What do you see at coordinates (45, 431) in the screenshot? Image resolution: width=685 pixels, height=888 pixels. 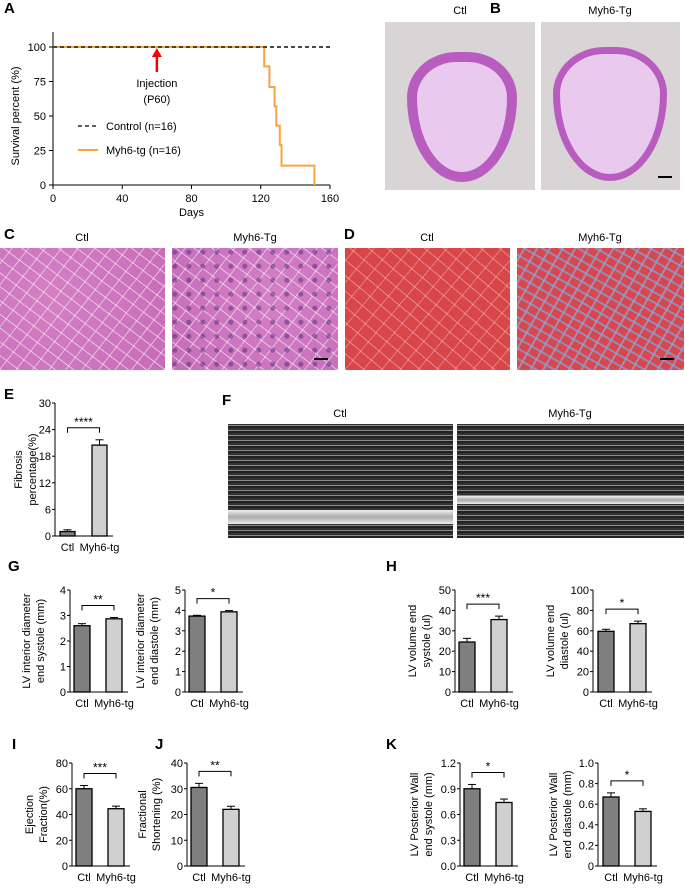 I see `y-tick-label: 24` at bounding box center [45, 431].